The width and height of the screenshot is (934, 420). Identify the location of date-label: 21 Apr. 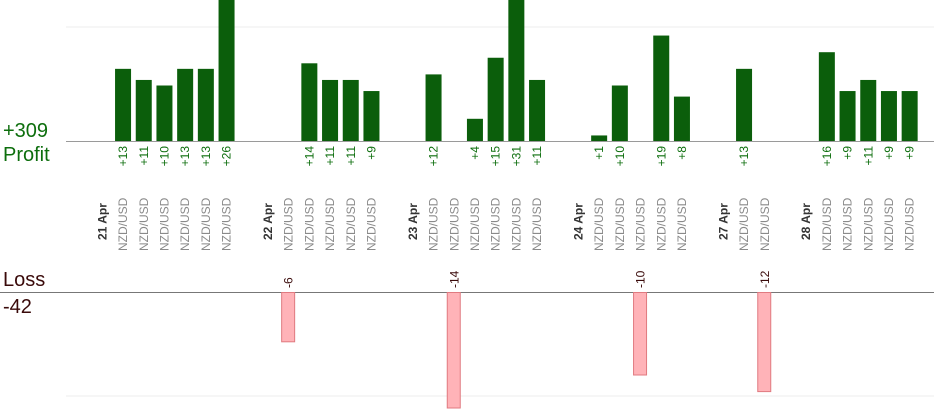
(102, 221).